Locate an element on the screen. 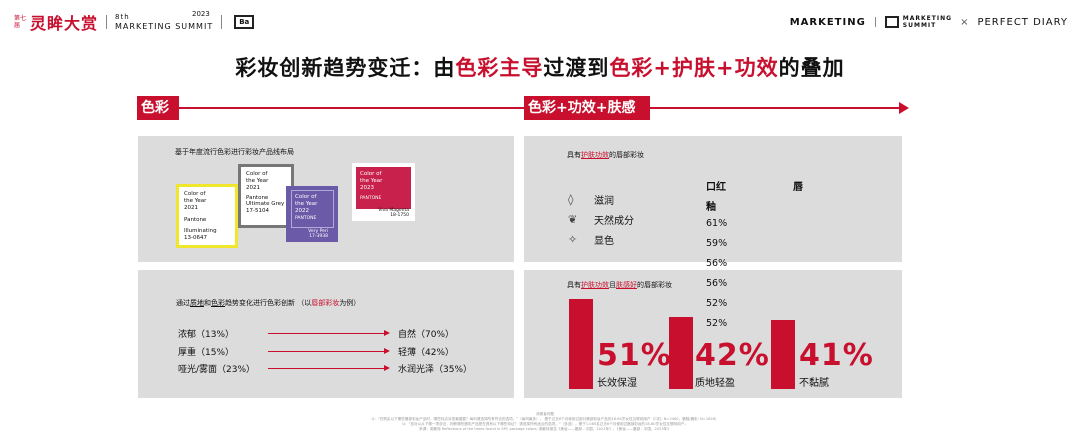 The image size is (1080, 444). panel3-caption: 具有护肤功效的唇部彩妆 is located at coordinates (605, 155).